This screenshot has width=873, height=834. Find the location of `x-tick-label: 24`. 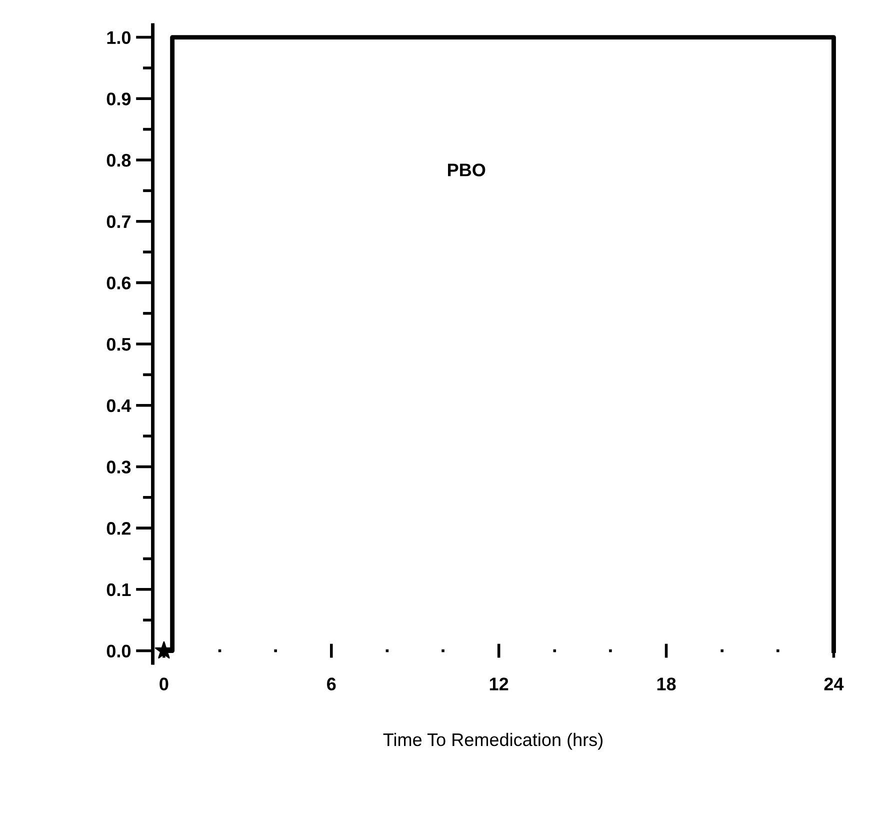

x-tick-label: 24 is located at coordinates (834, 684).